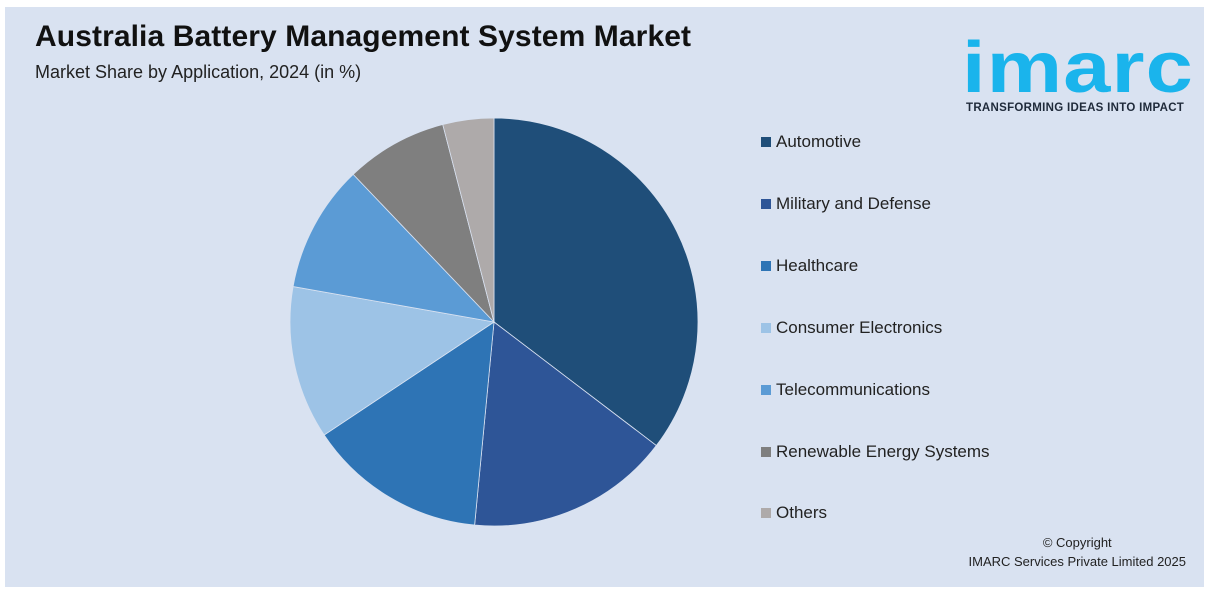  I want to click on legend-label: Consumer Electronics, so click(859, 327).